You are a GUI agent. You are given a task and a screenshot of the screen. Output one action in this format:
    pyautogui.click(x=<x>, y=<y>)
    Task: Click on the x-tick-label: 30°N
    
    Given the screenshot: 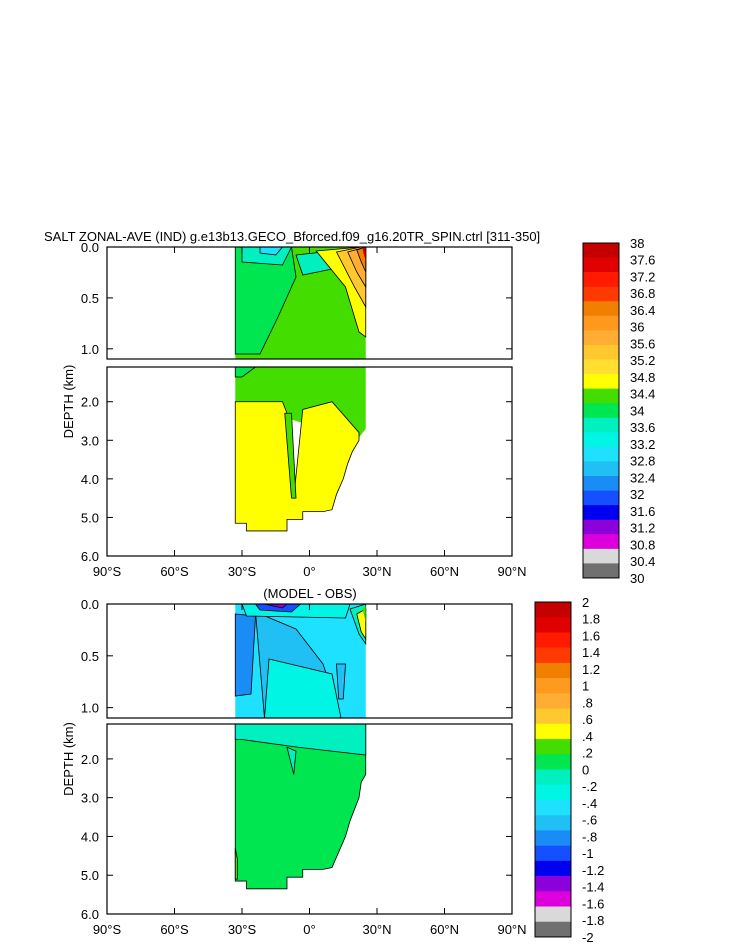 What is the action you would take?
    pyautogui.click(x=376, y=929)
    